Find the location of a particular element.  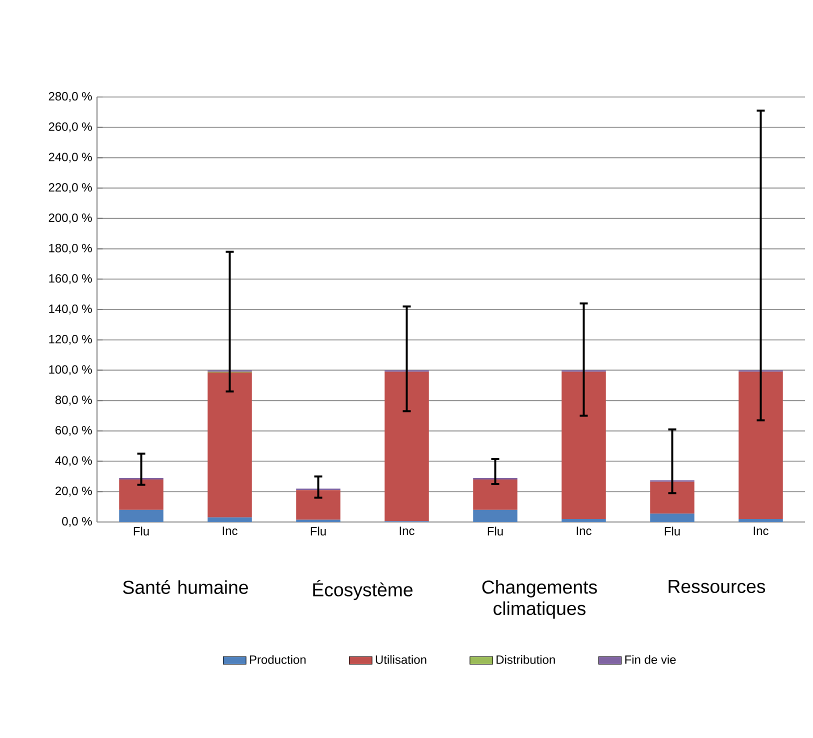

y-tick-label: 240,0 % is located at coordinates (70, 157).